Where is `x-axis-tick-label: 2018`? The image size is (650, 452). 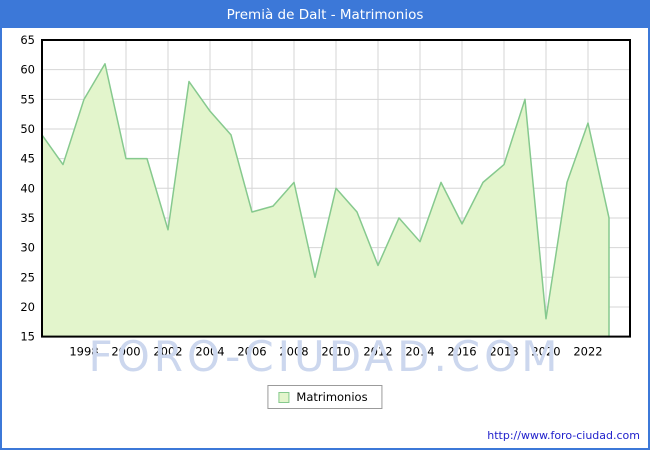
x-axis-tick-label: 2018 is located at coordinates (503, 352).